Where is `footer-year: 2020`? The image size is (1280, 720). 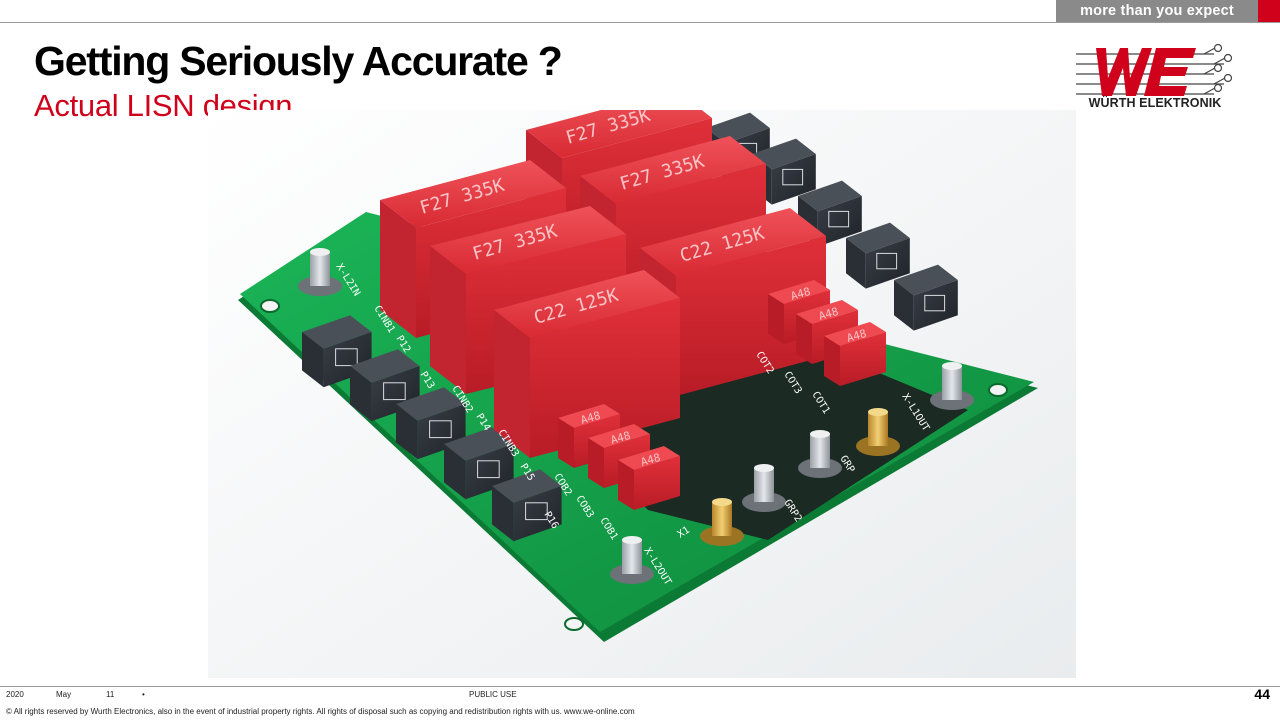 footer-year: 2020 is located at coordinates (15, 694).